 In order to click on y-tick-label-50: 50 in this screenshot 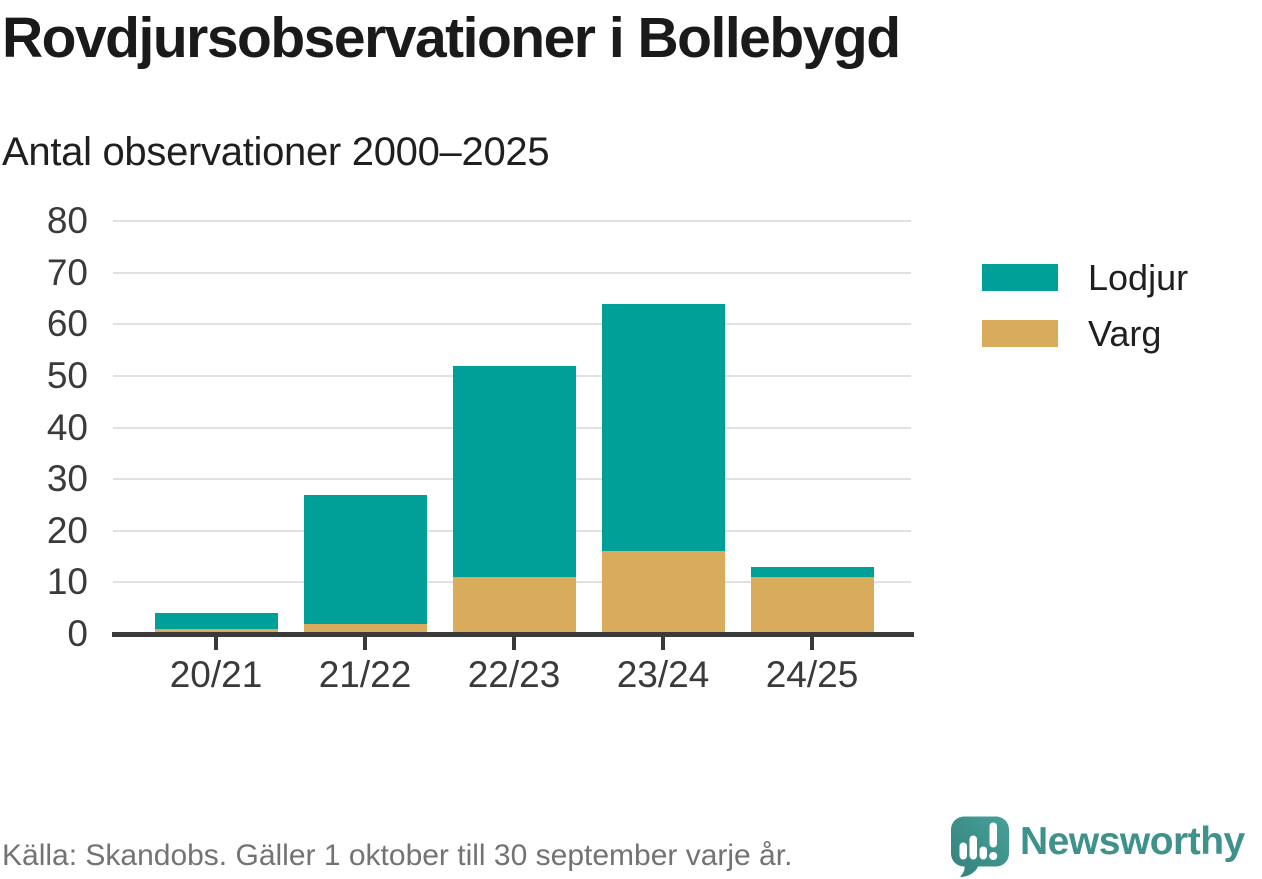, I will do `click(67, 375)`.